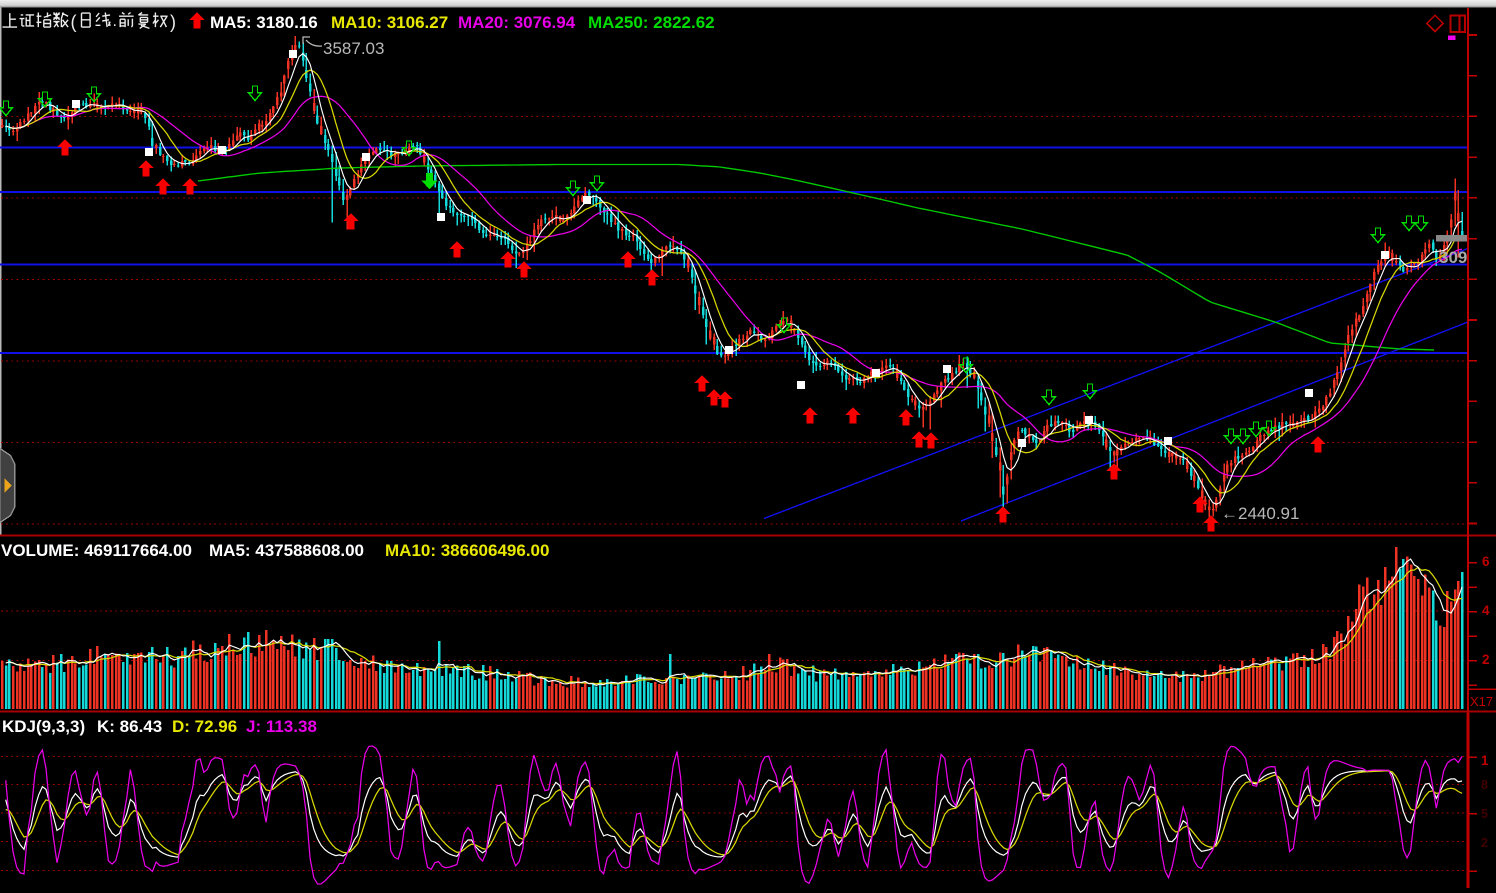  Describe the element at coordinates (281, 726) in the screenshot. I see `svg-text: J: 113.38` at that location.